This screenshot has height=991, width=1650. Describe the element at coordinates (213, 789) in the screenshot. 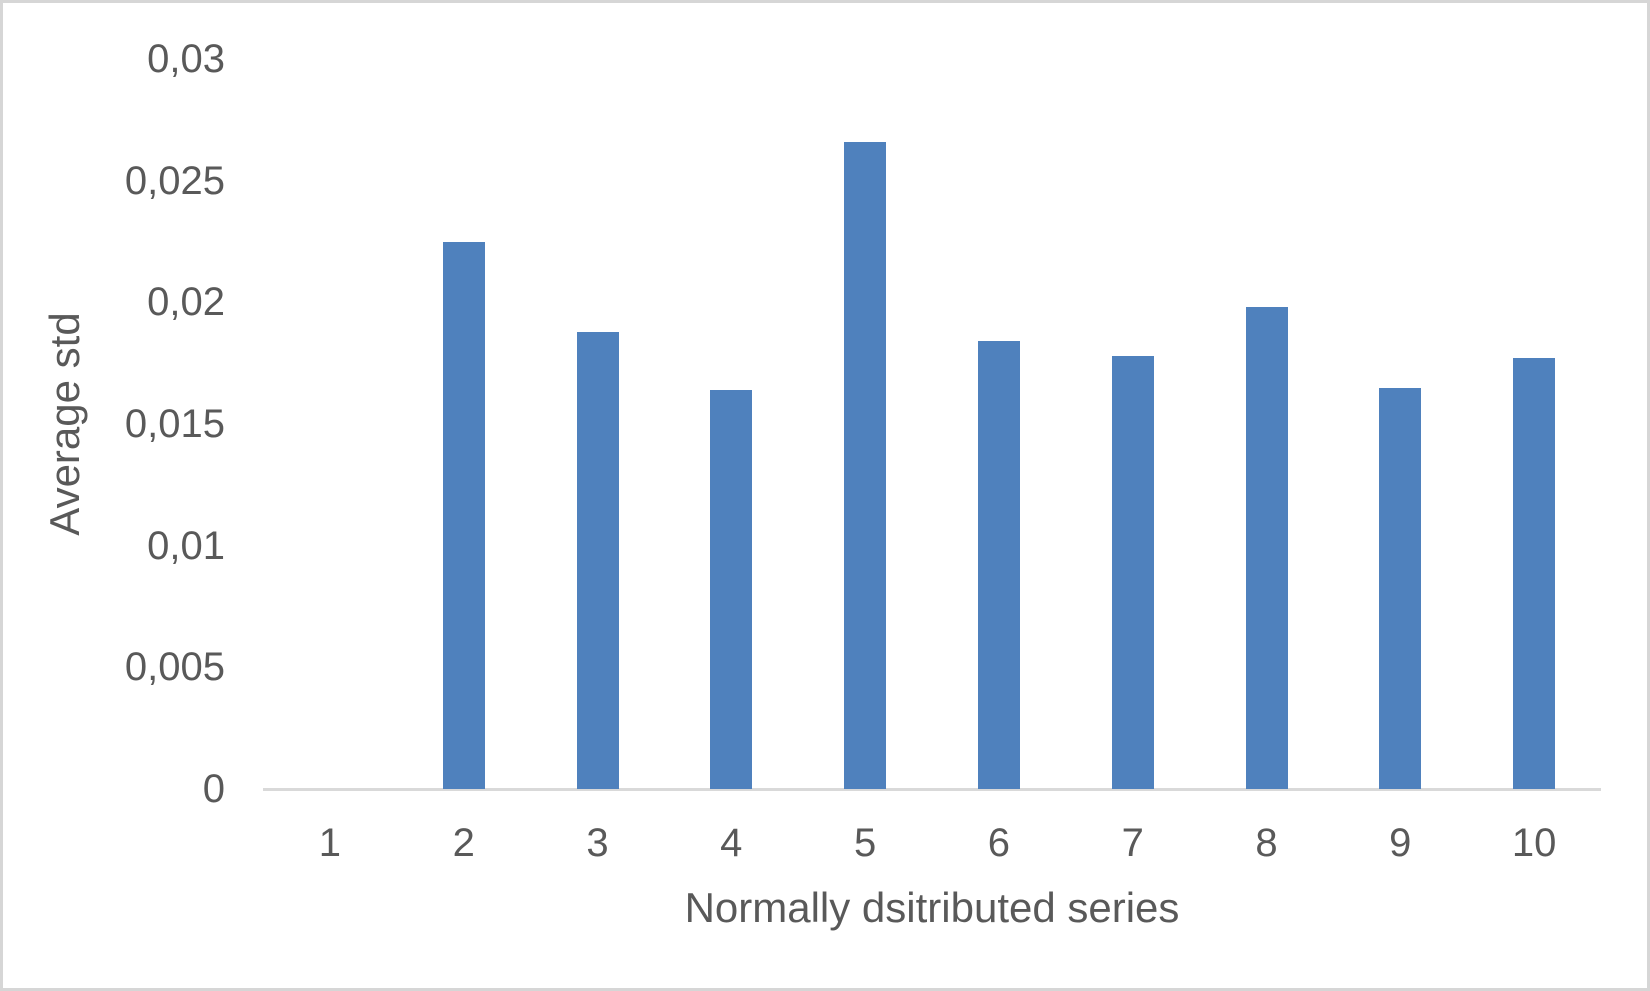

I see `y-tick-label: 0` at that location.